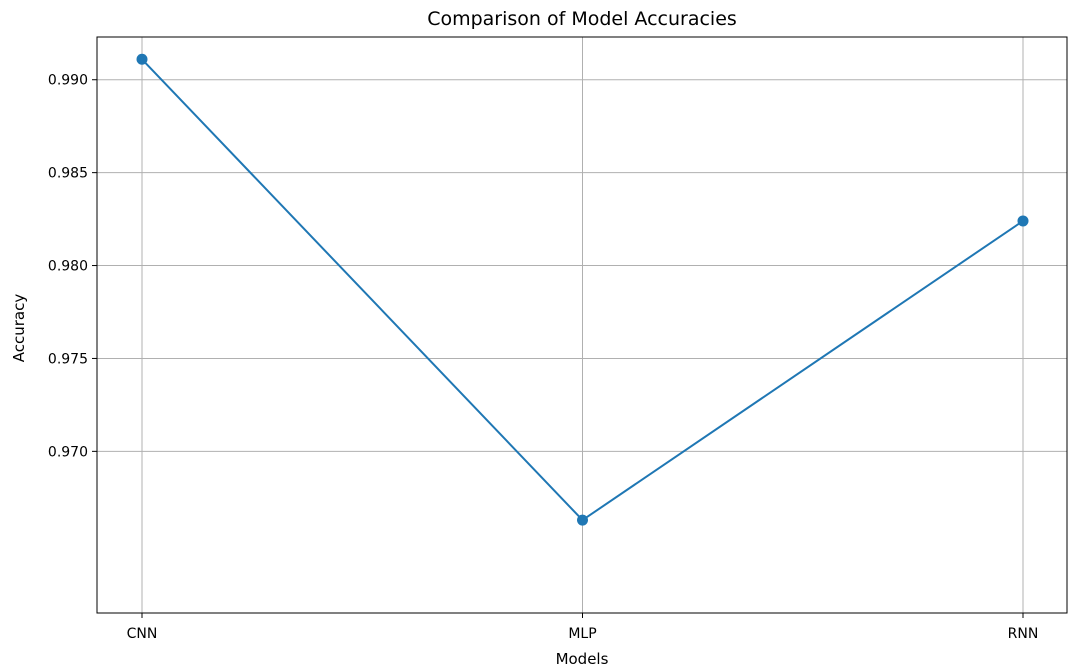 The width and height of the screenshot is (1070, 672). Describe the element at coordinates (68, 81) in the screenshot. I see `y-tick-label: 0.990` at that location.